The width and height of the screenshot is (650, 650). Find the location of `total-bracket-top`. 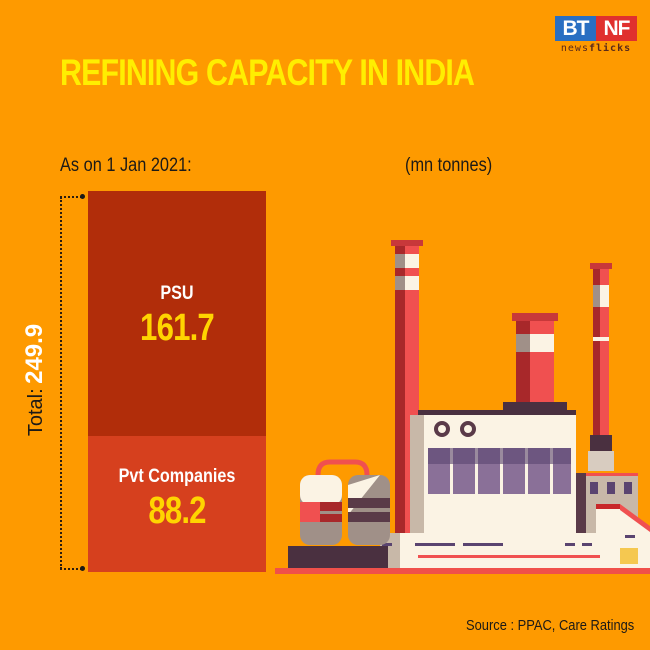

total-bracket-top is located at coordinates (71, 197).